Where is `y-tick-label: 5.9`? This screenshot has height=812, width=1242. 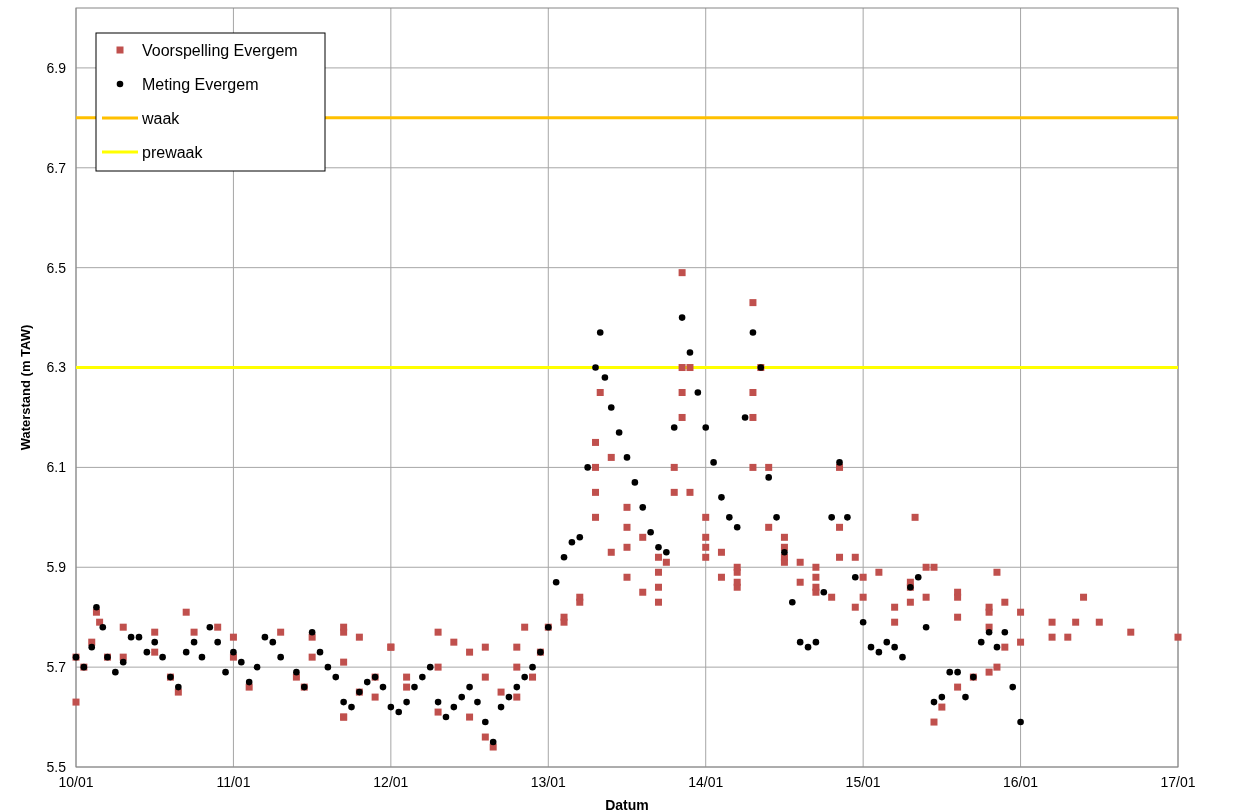 y-tick-label: 5.9 is located at coordinates (56, 567).